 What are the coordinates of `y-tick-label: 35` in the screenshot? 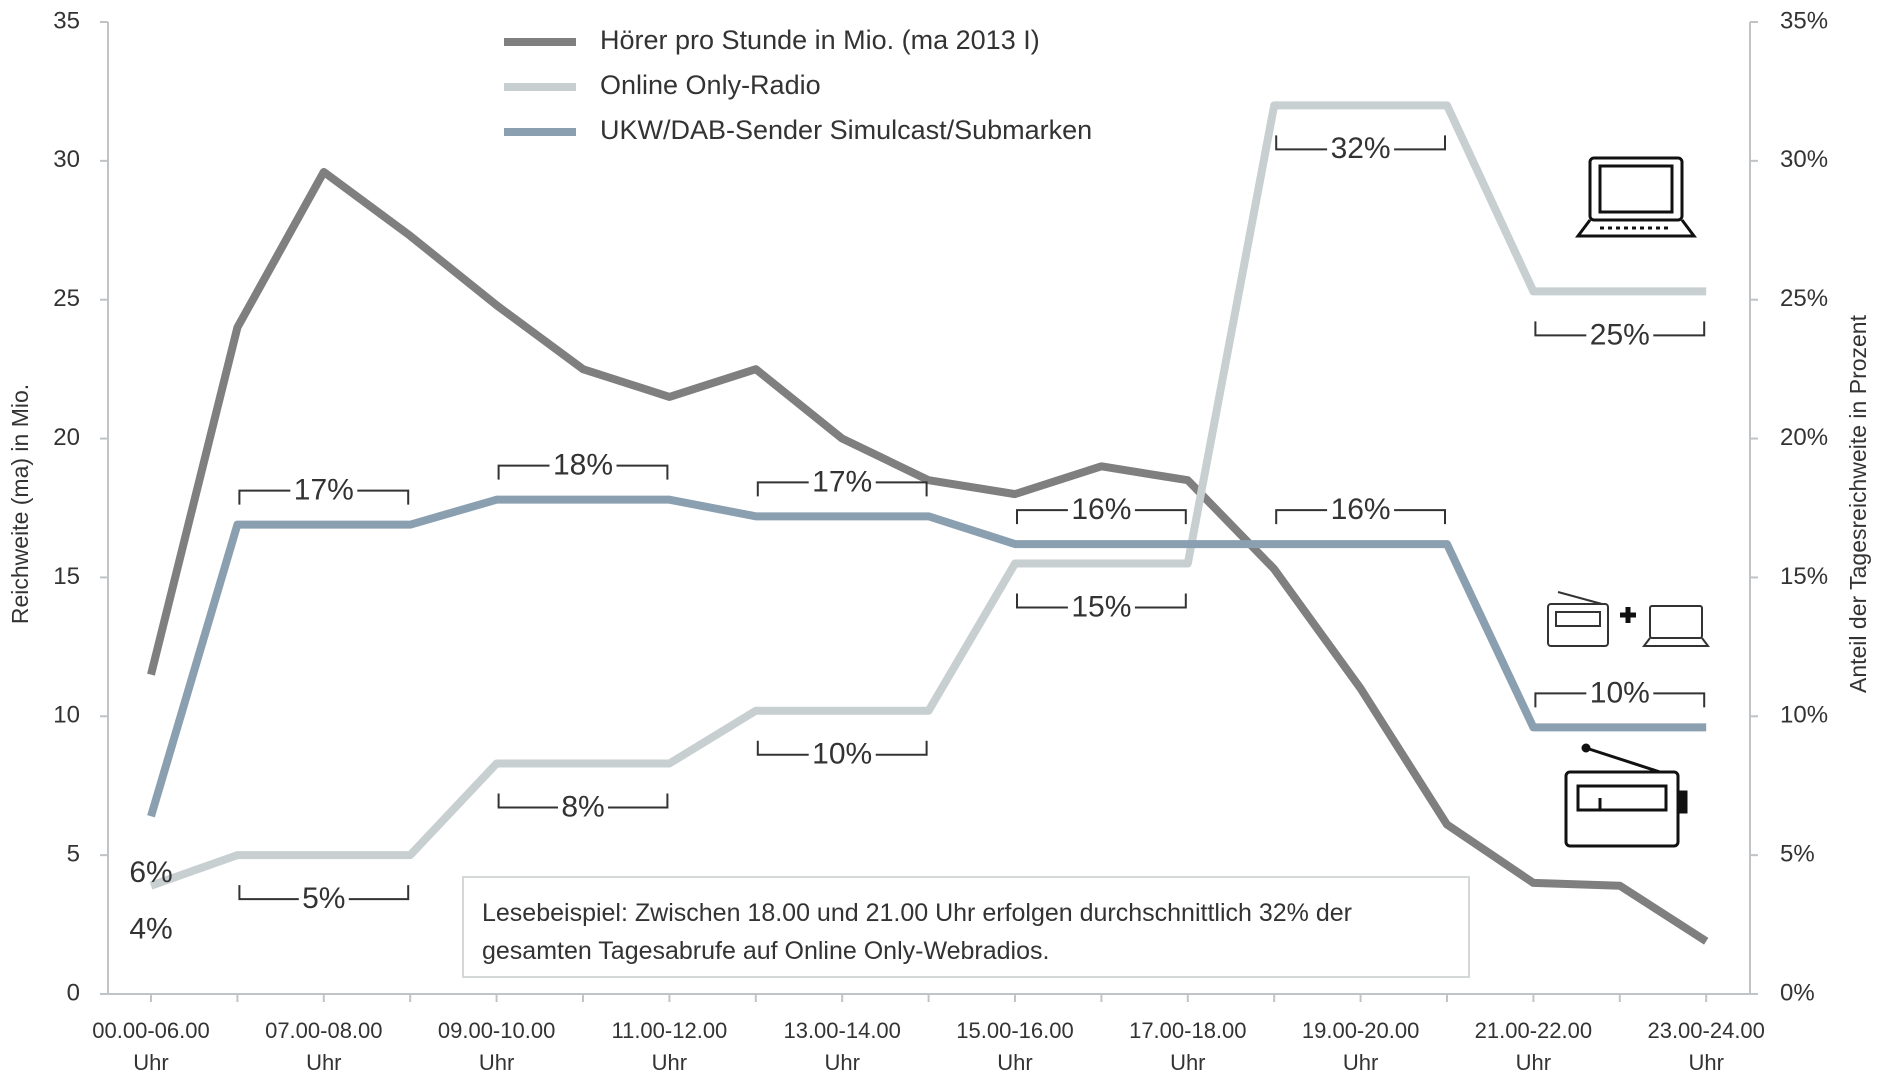 It's located at (66, 20).